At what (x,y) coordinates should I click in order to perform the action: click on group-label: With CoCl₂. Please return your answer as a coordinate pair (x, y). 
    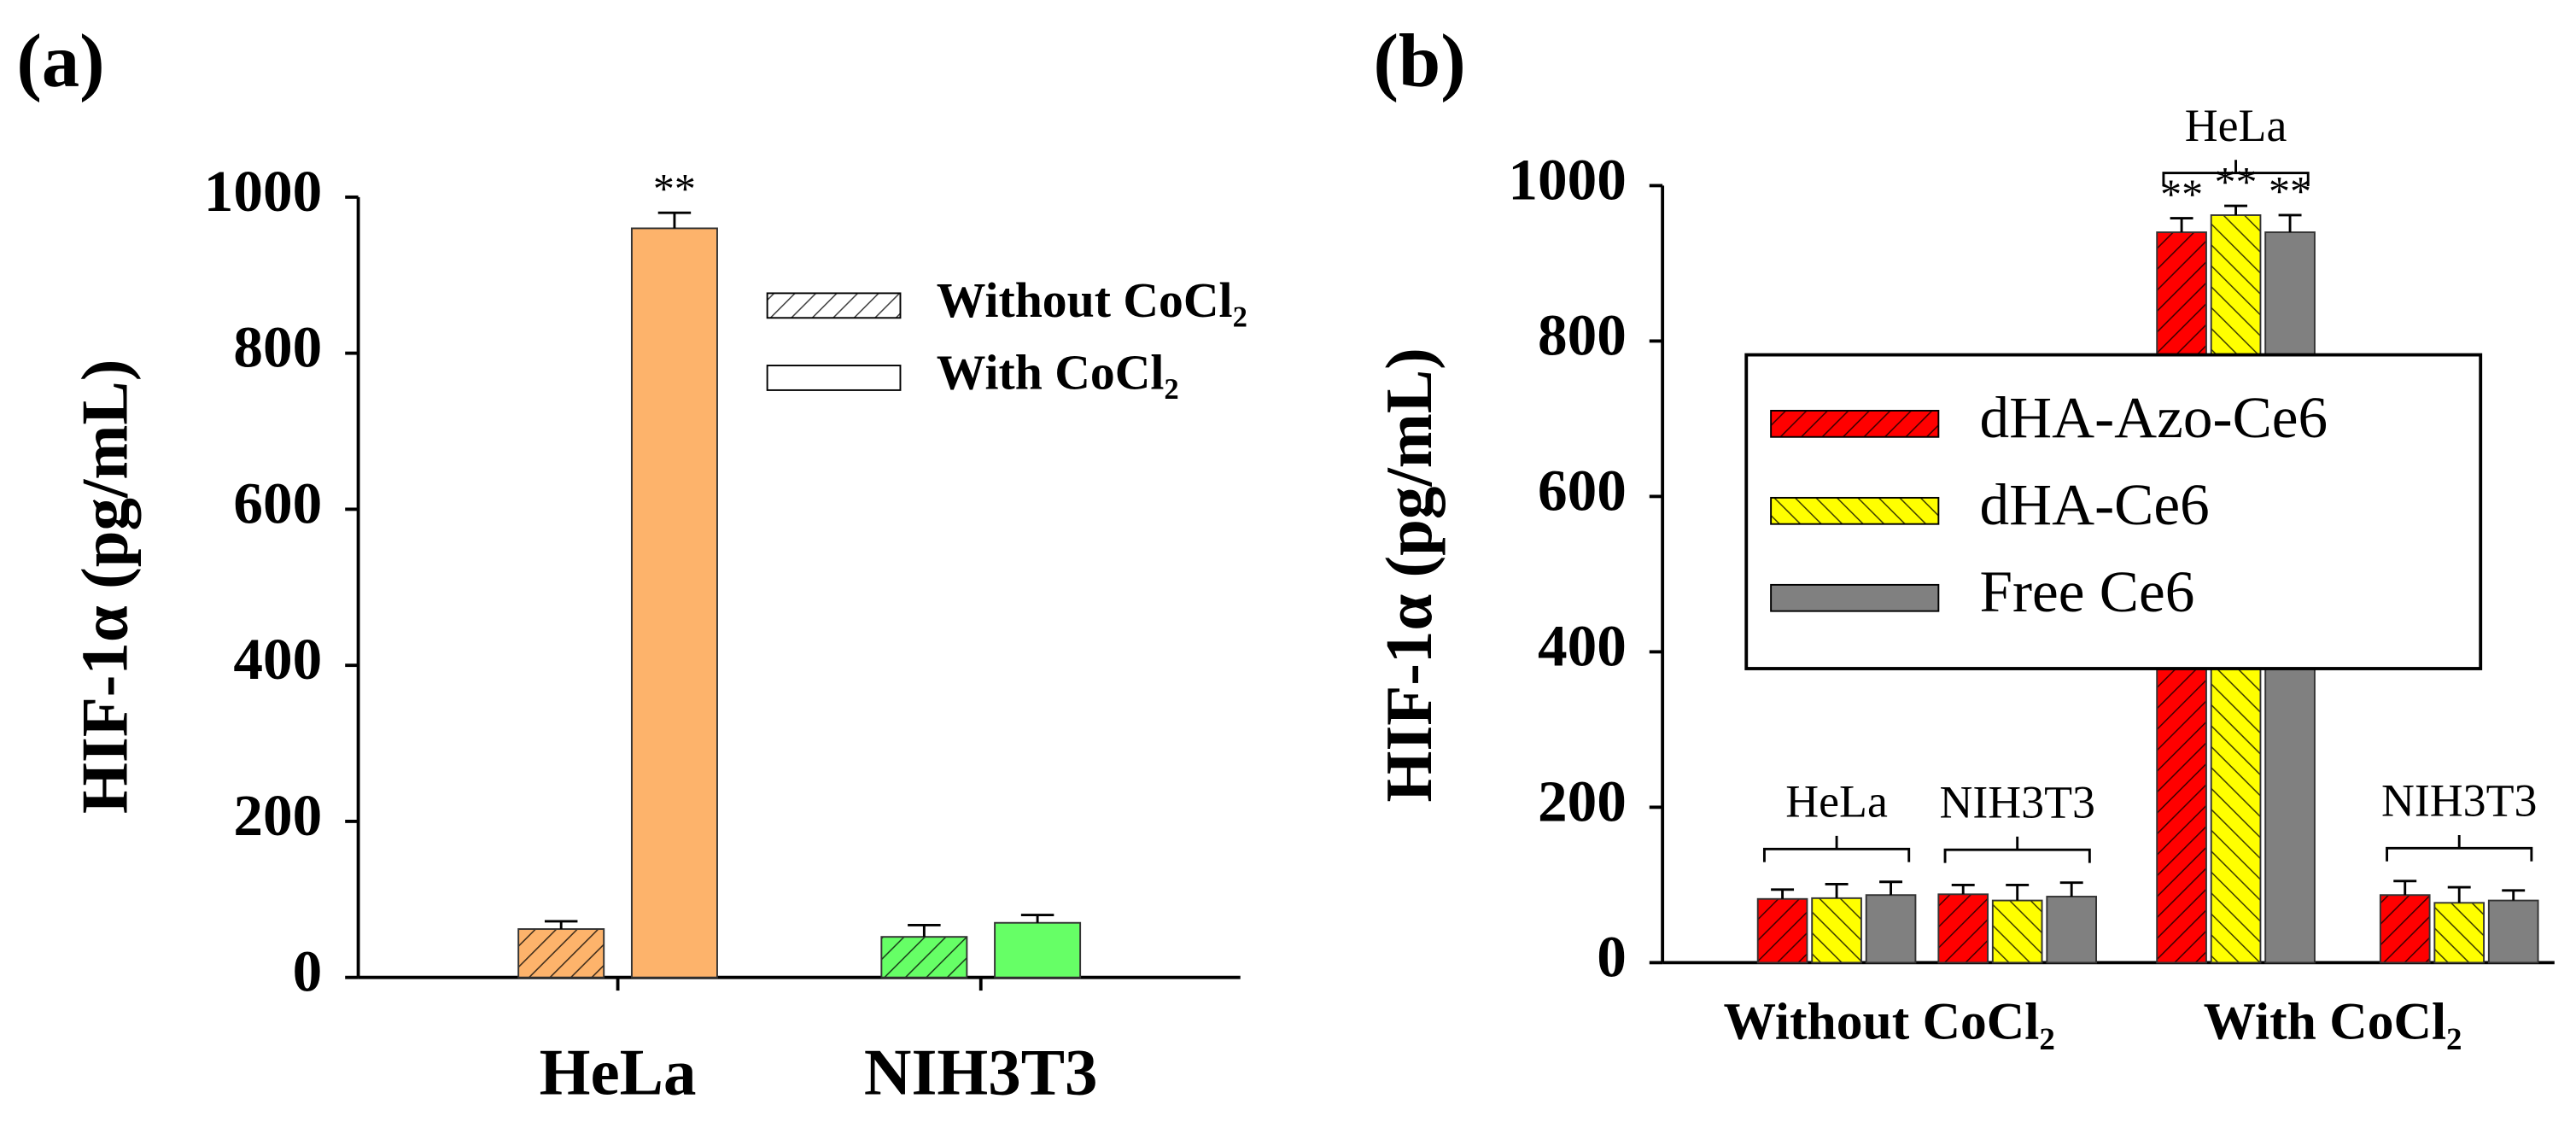
    Looking at the image, I should click on (2333, 1022).